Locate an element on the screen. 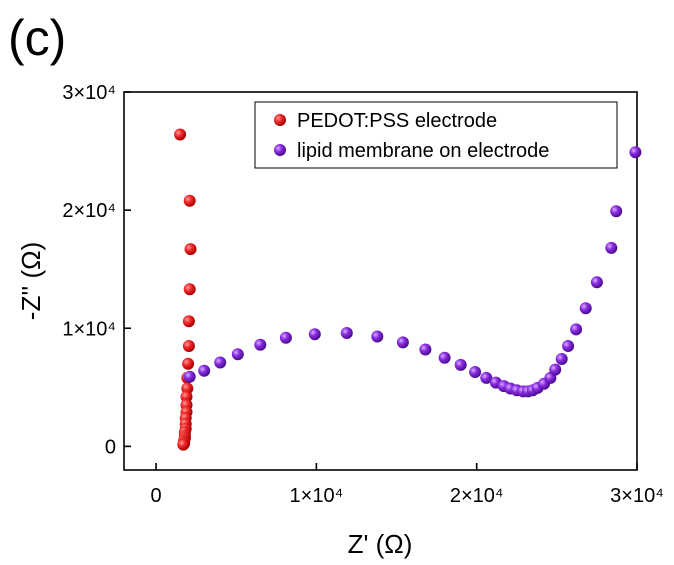 This screenshot has width=674, height=565. x-axis-ticks: 0 1×10⁴ 2×10⁴ 3×10⁴ is located at coordinates (407, 485).